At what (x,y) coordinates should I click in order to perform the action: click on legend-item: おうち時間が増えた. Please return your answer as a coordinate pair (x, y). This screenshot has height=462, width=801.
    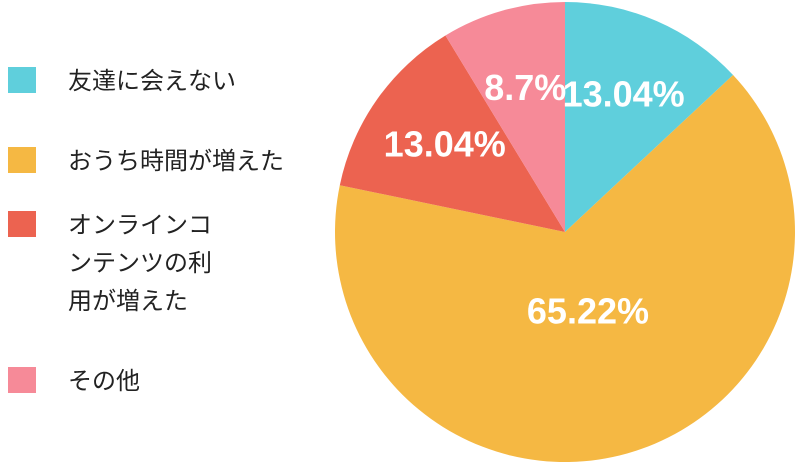
    Looking at the image, I should click on (168, 161).